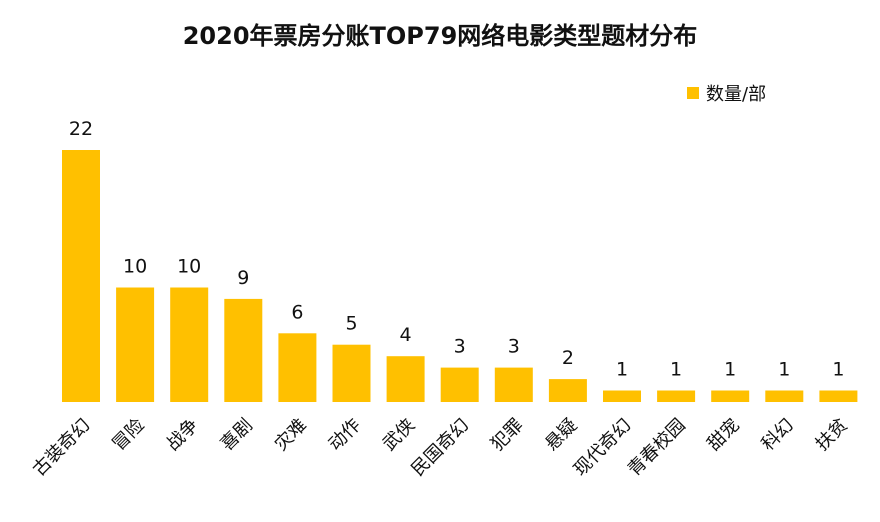 This screenshot has width=880, height=522. Describe the element at coordinates (243, 278) in the screenshot. I see `data-label-3: 9` at that location.